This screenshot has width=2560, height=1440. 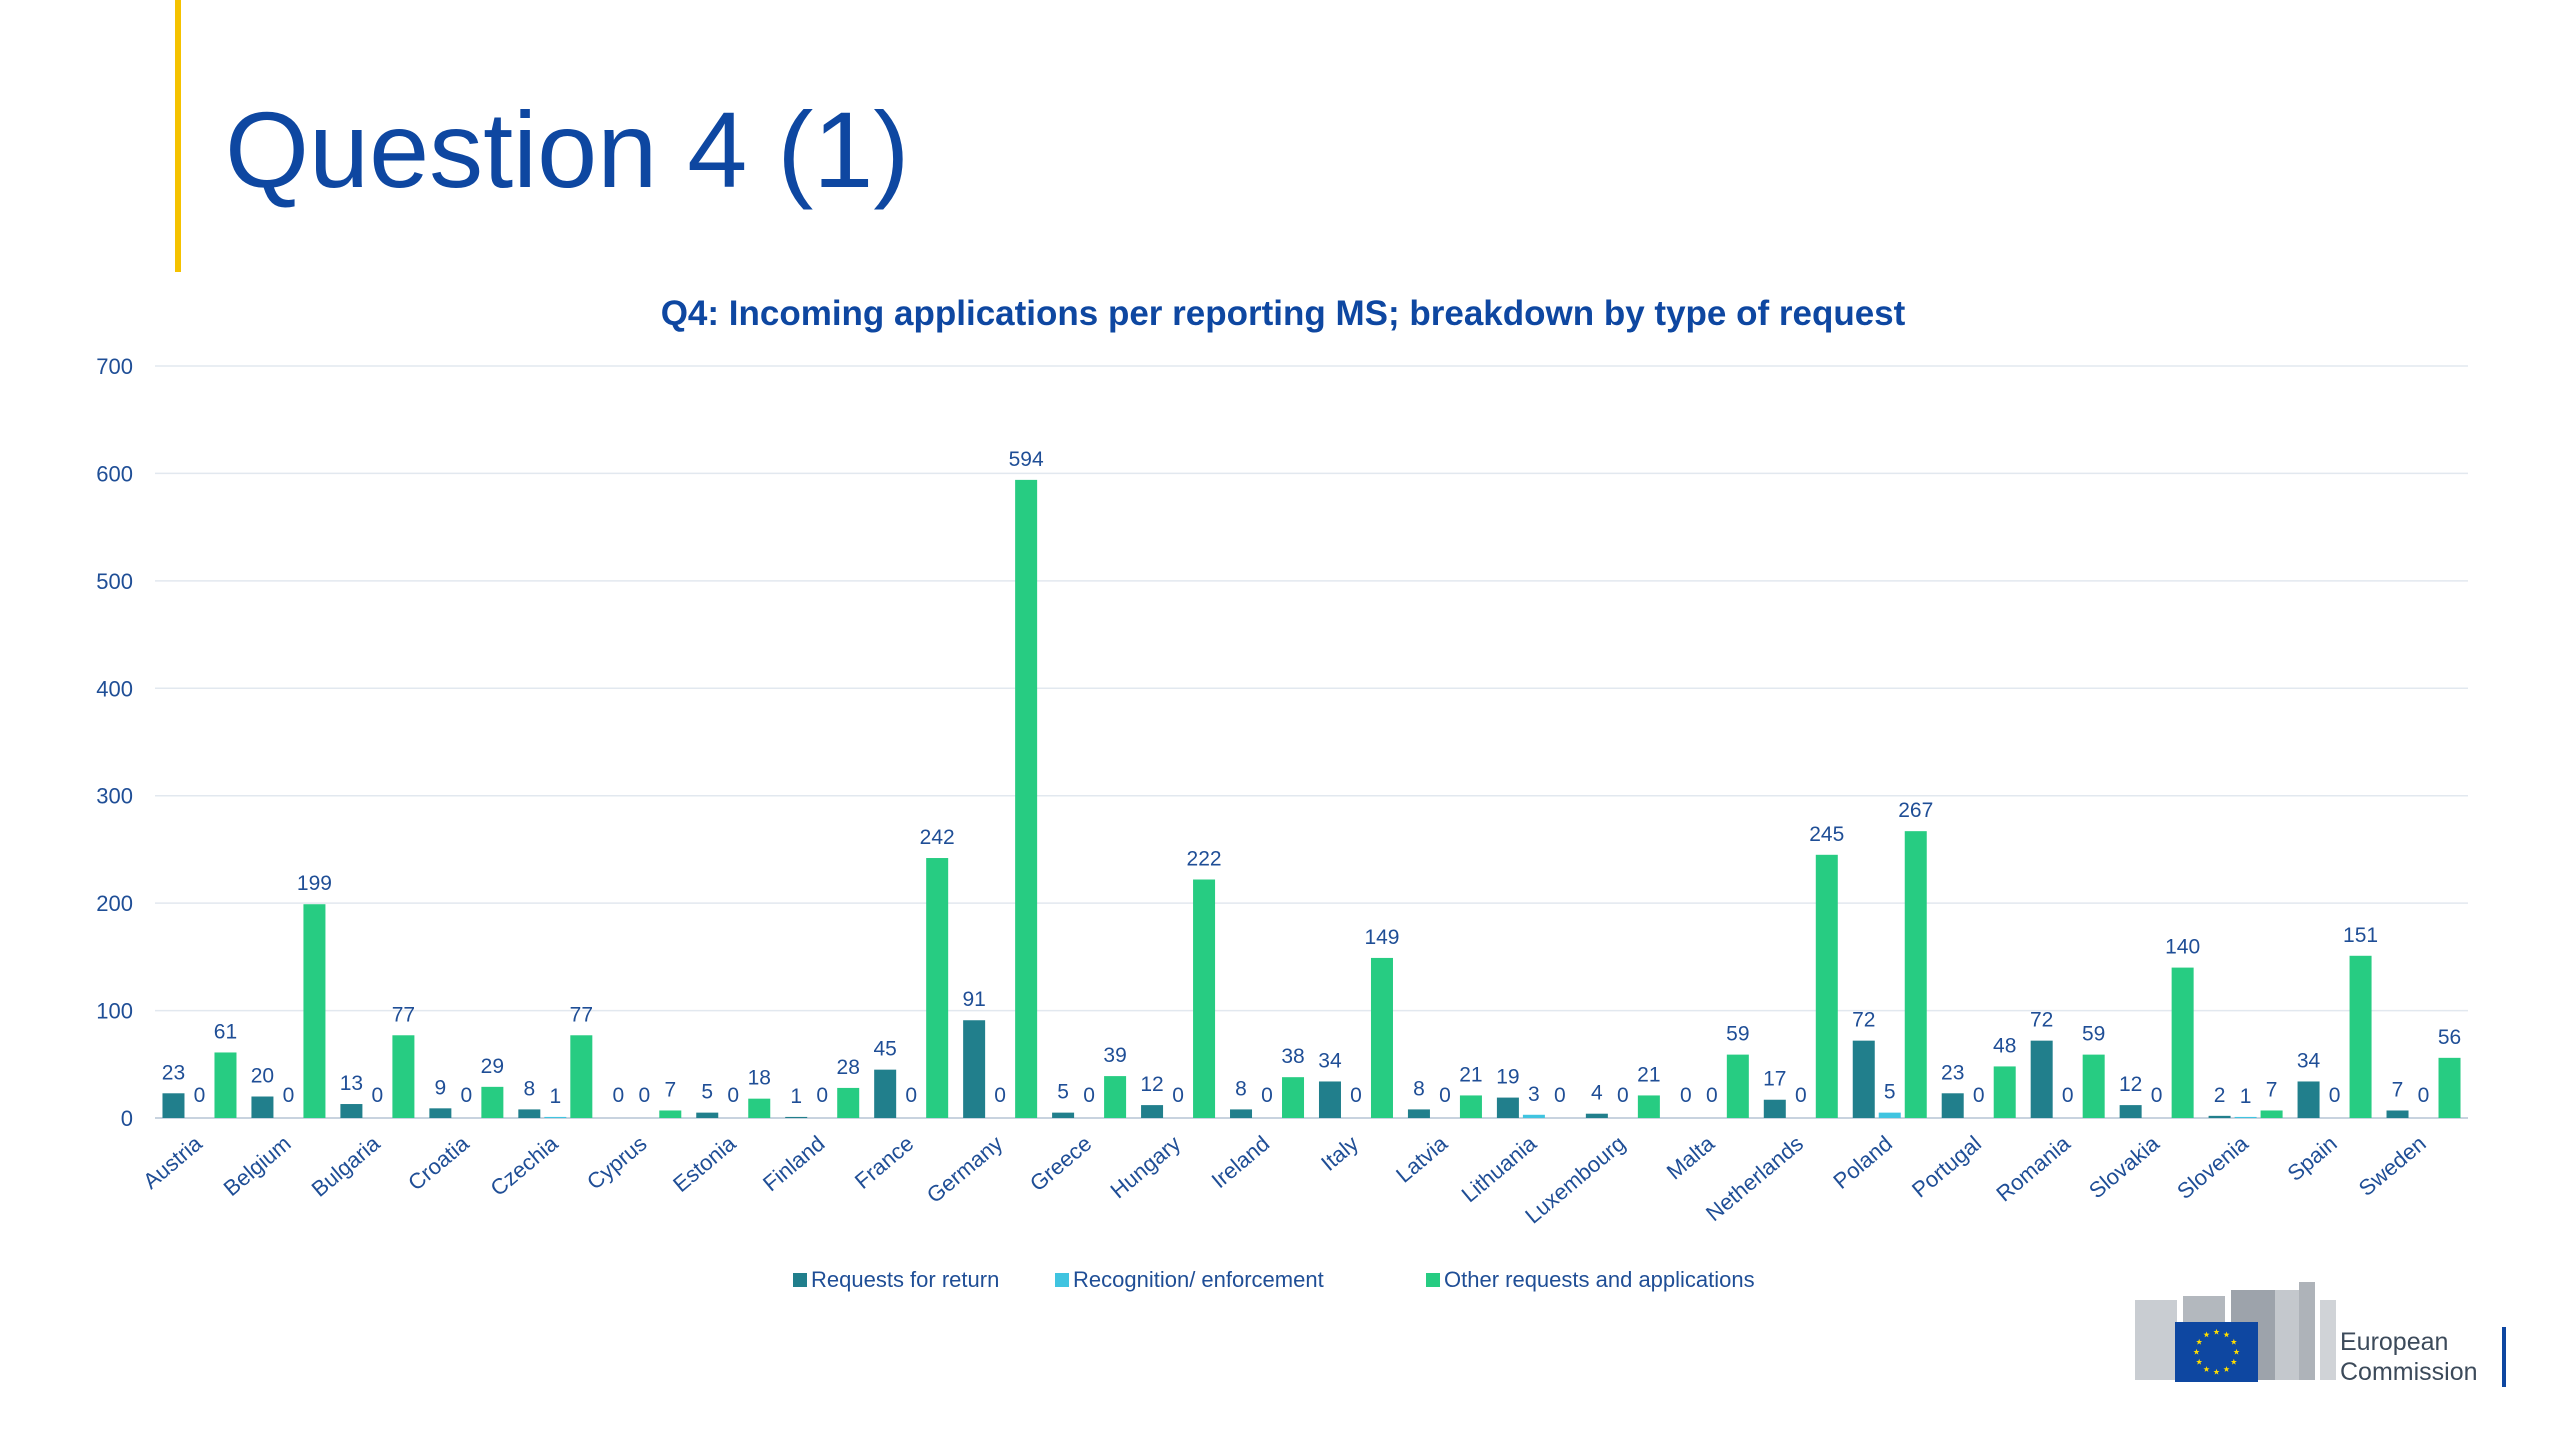 I want to click on data-label: 4, so click(x=1597, y=1093).